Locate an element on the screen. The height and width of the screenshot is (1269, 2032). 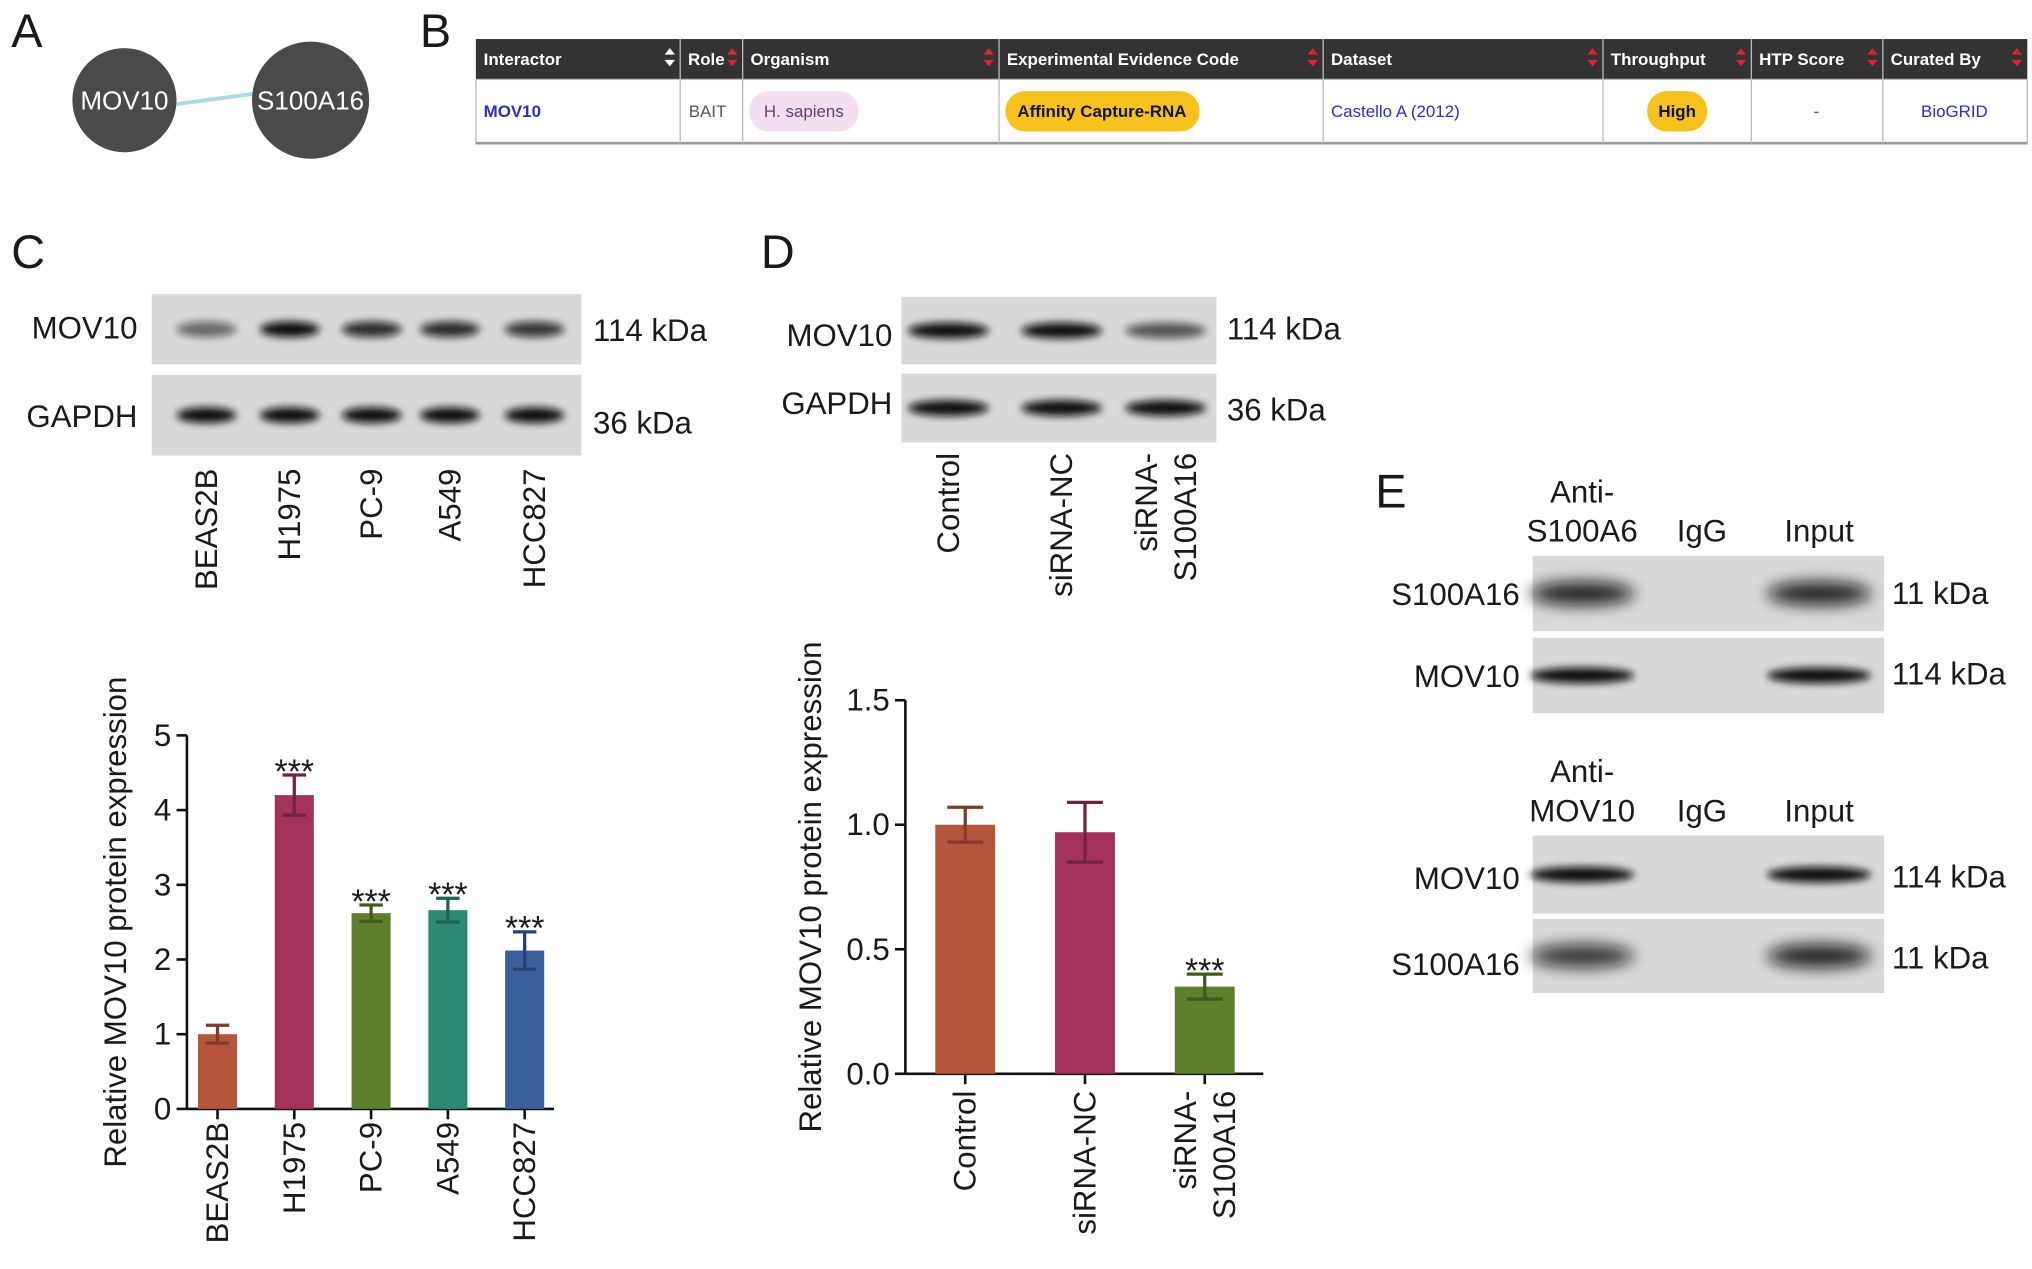
table-cell: Affinity Capture-RNA is located at coordinates (1101, 111).